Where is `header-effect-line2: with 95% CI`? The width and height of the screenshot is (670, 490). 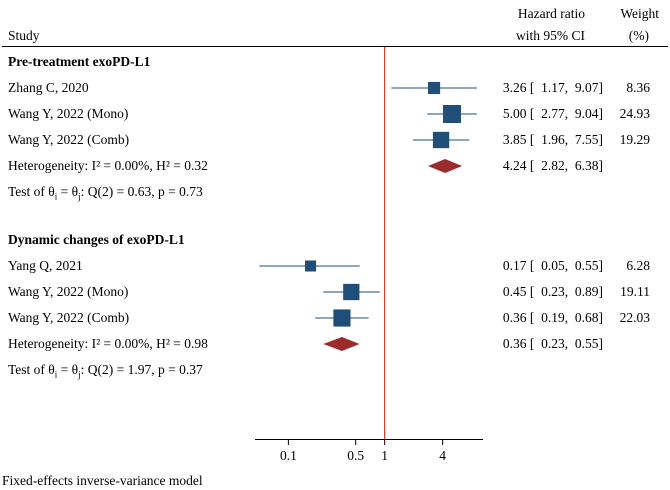 header-effect-line2: with 95% CI is located at coordinates (550, 35).